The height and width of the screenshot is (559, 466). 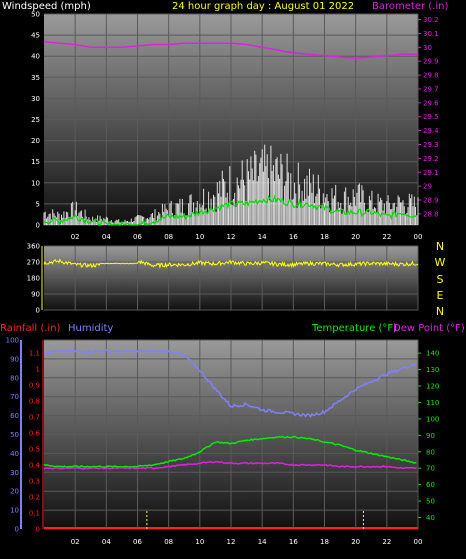 What do you see at coordinates (35, 433) in the screenshot?
I see `rainfall-tick: 0.6` at bounding box center [35, 433].